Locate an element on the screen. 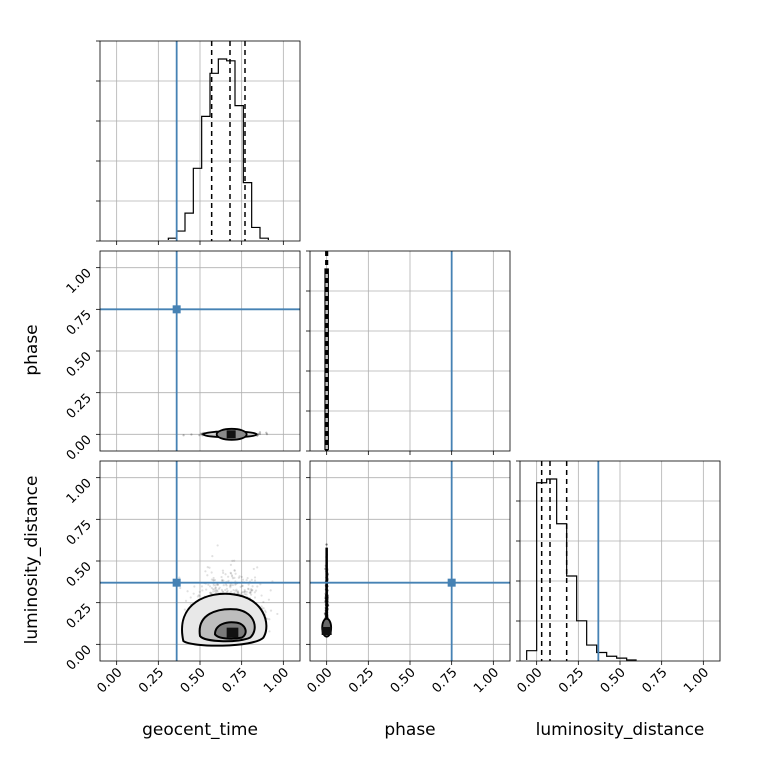 The height and width of the screenshot is (760, 760). y-axis-label-luminosity-distance: luminosity_distance is located at coordinates (32, 560).